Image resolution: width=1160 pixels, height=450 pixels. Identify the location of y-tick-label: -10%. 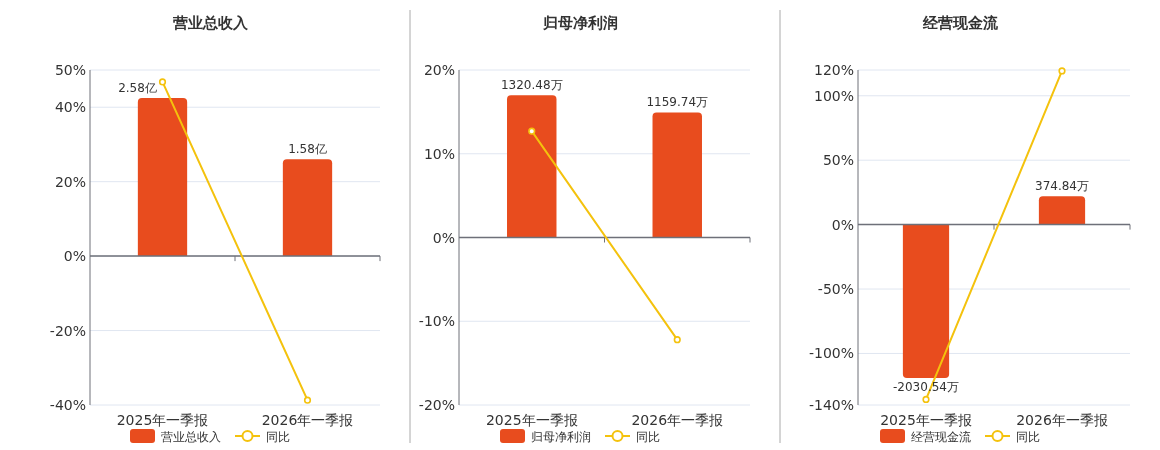
(436, 321).